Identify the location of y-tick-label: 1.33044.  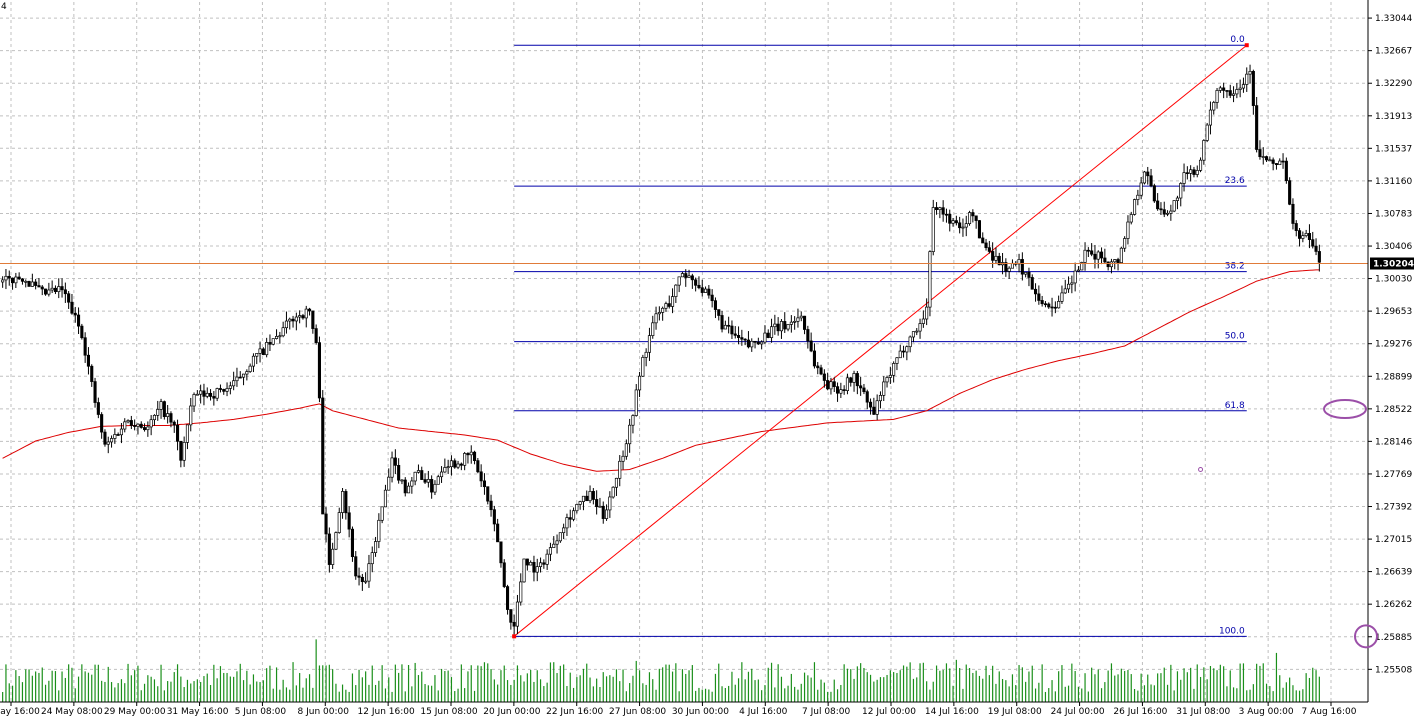
(1393, 19).